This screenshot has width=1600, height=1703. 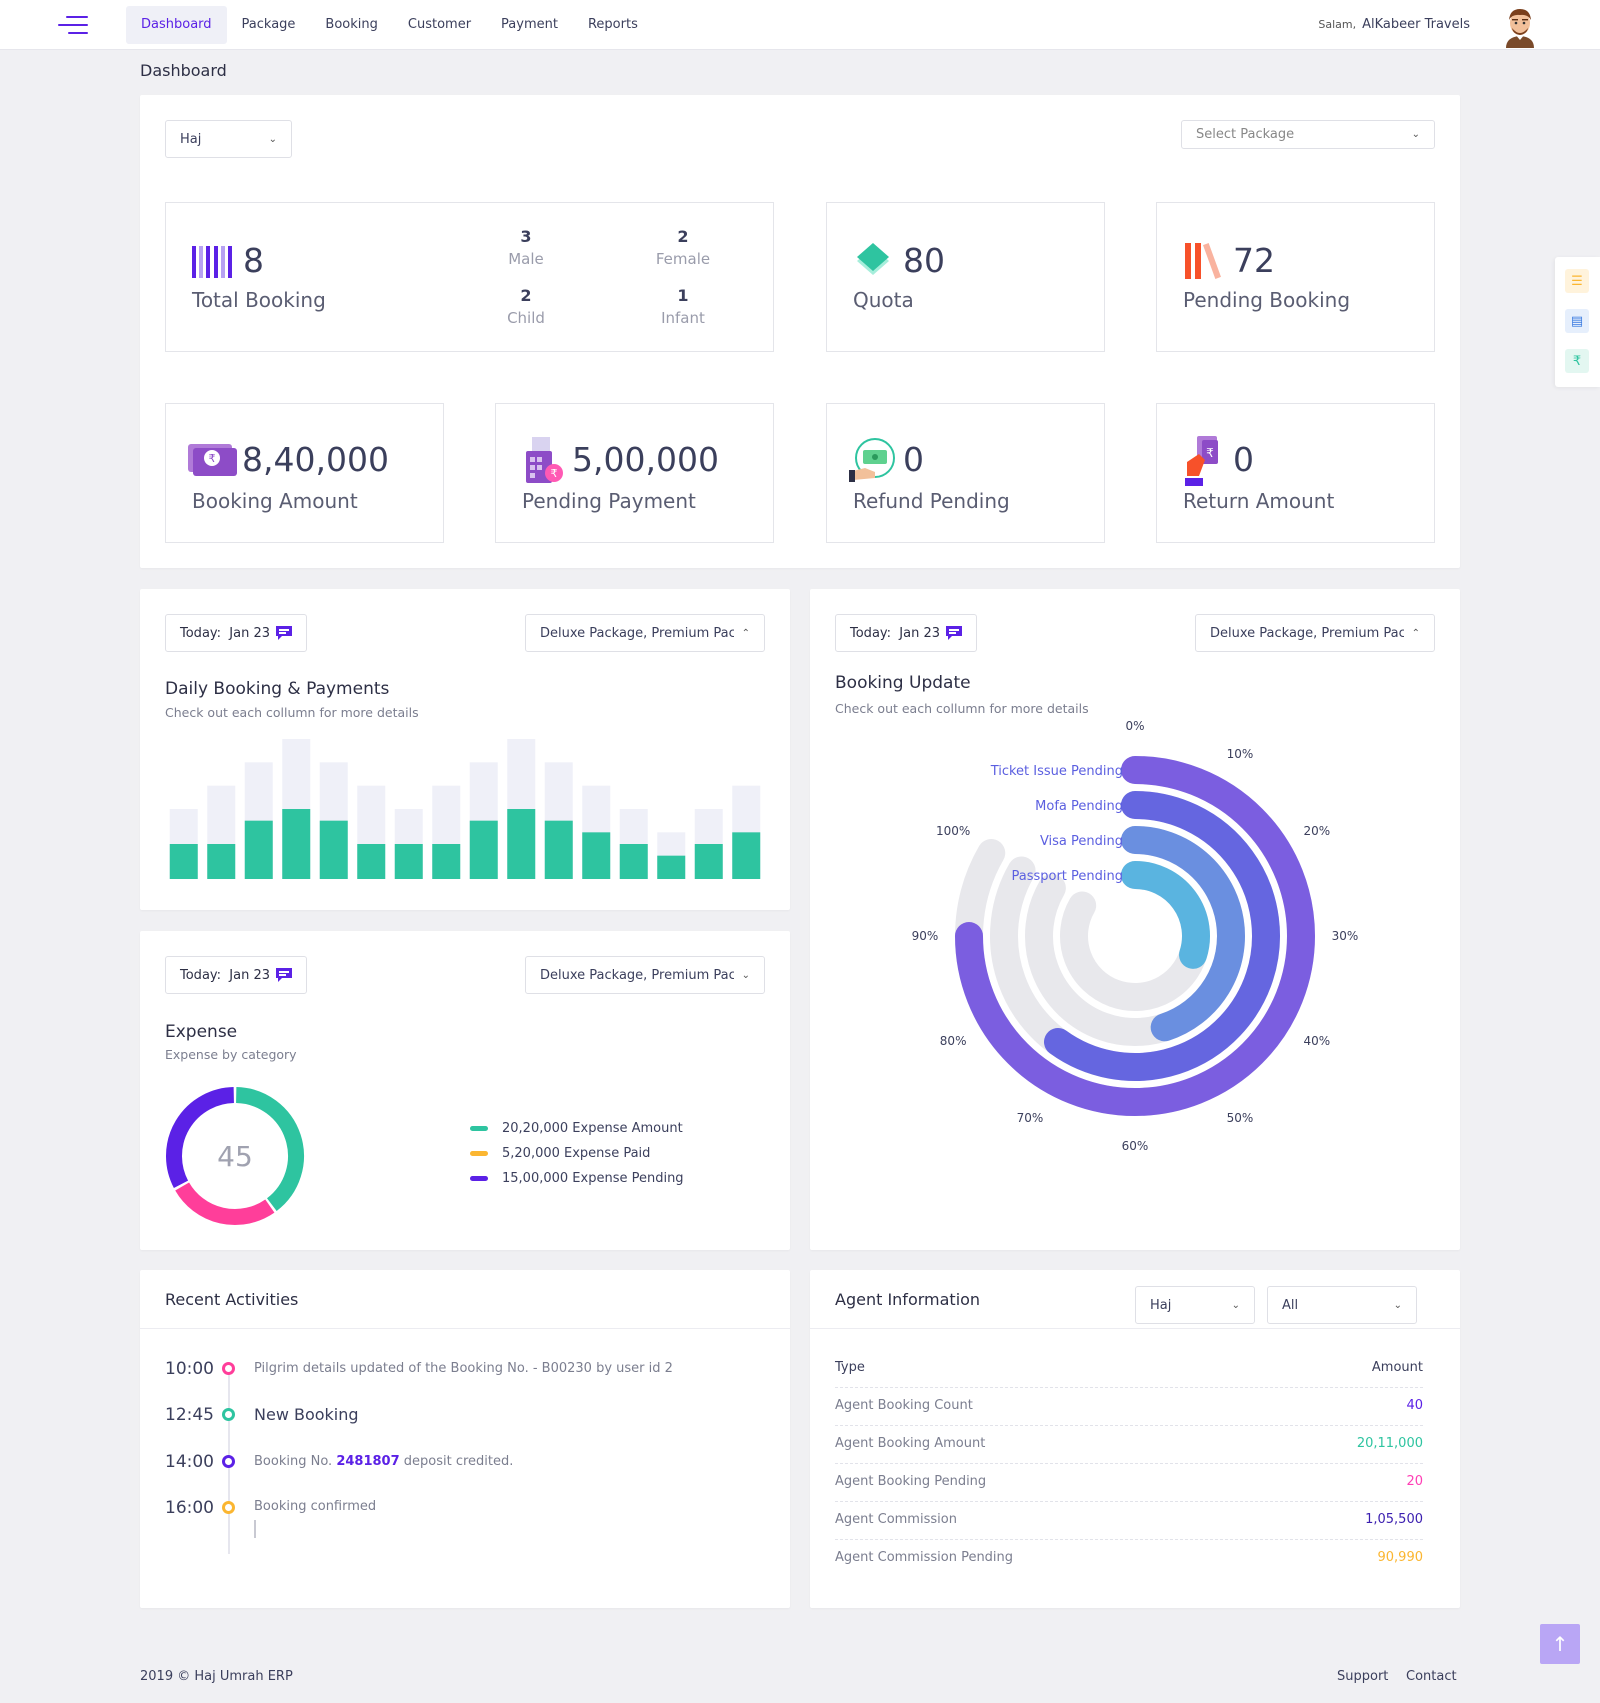 I want to click on menu-toggle-icon, so click(x=73, y=25).